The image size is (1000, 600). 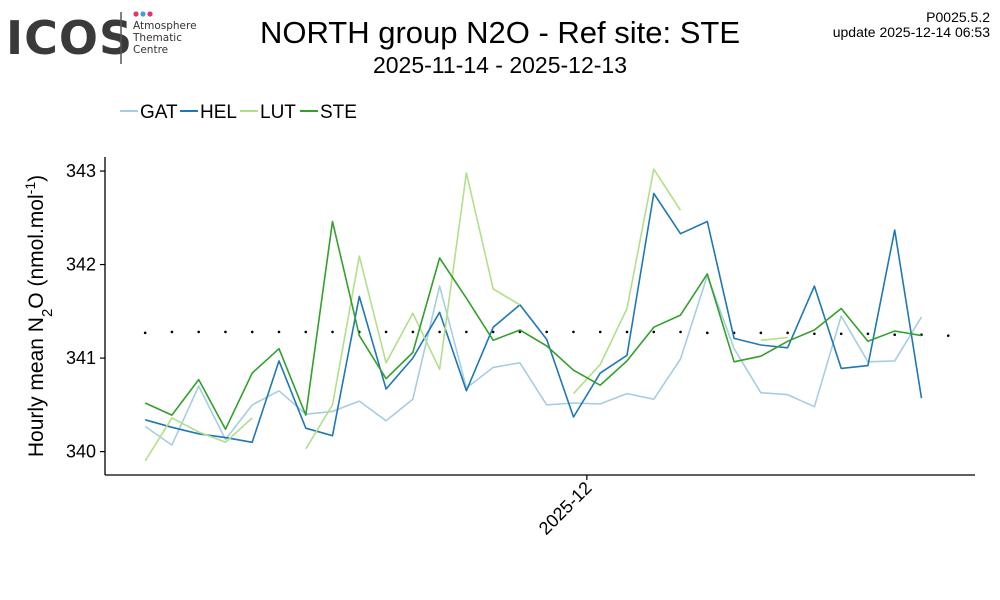 I want to click on update-info: update 2025-12-14 06:53, so click(x=911, y=32).